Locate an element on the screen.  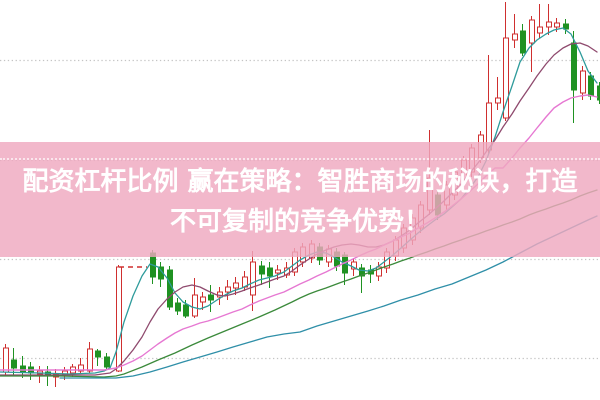
headline-line-1: 配资杠杆比例 赢在策略：智胜商场的秘诀，打造 is located at coordinates (300, 182).